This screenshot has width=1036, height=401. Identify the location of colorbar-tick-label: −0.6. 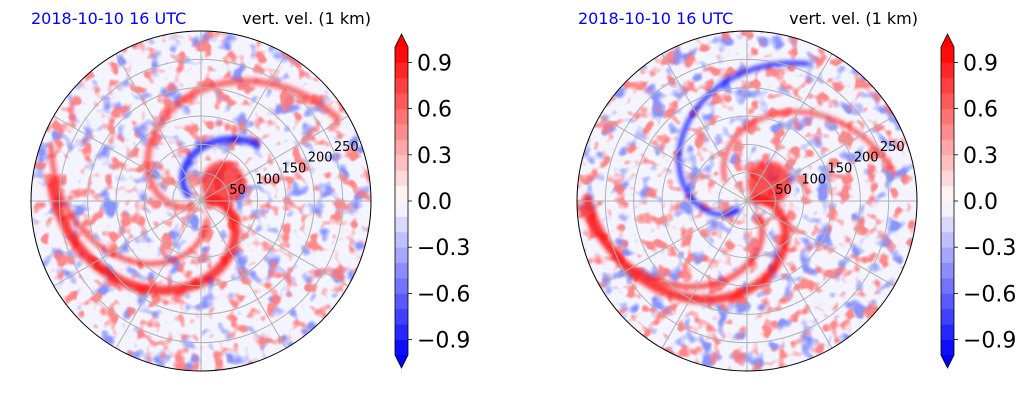
(989, 294).